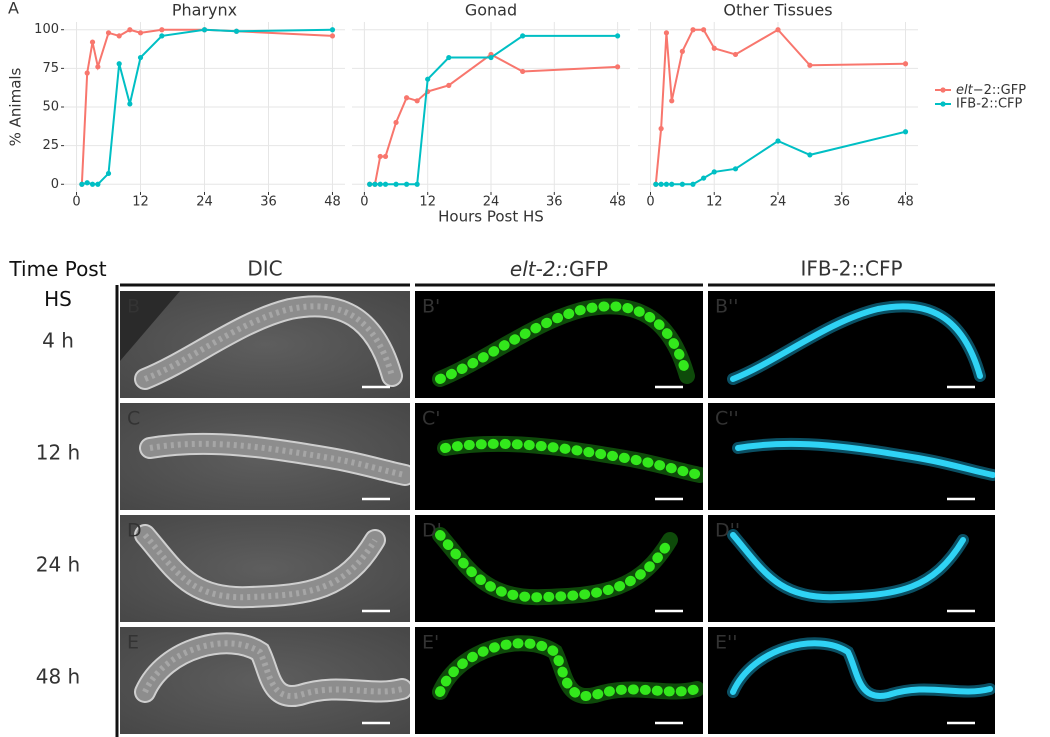 The width and height of the screenshot is (1050, 737). What do you see at coordinates (13, 9) in the screenshot?
I see `panel-label: A` at bounding box center [13, 9].